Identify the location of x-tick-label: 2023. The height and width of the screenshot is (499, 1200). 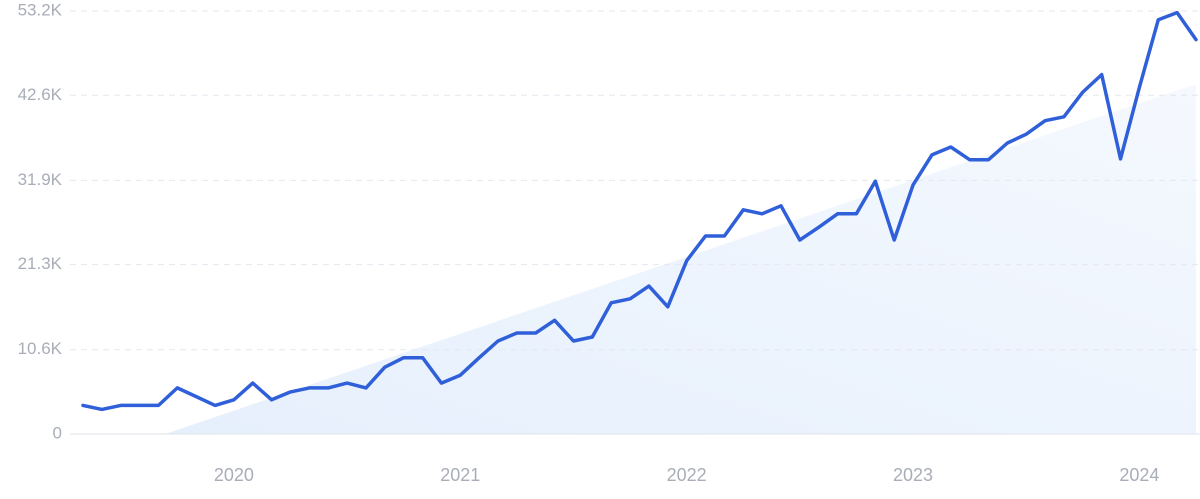
(913, 475).